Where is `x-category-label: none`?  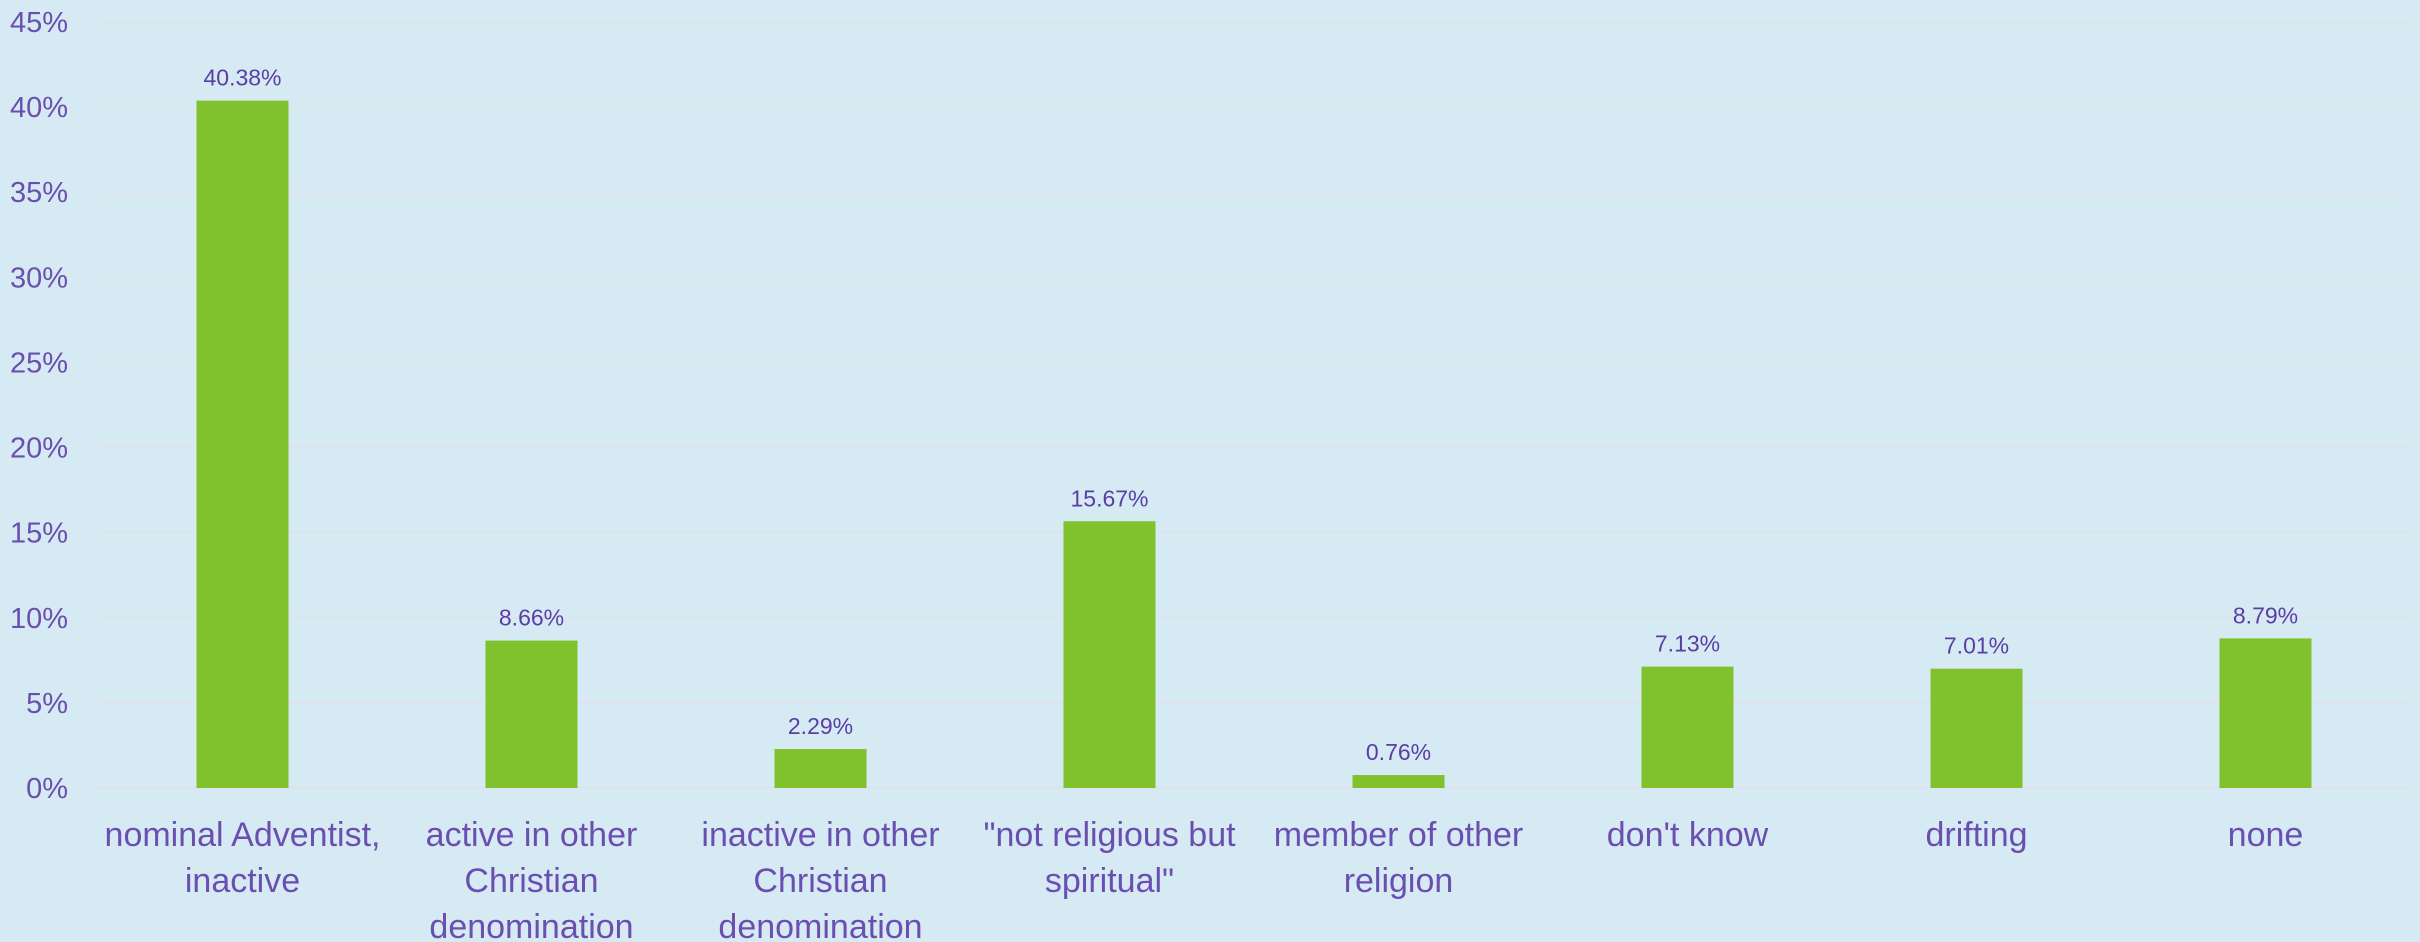
x-category-label: none is located at coordinates (2266, 835).